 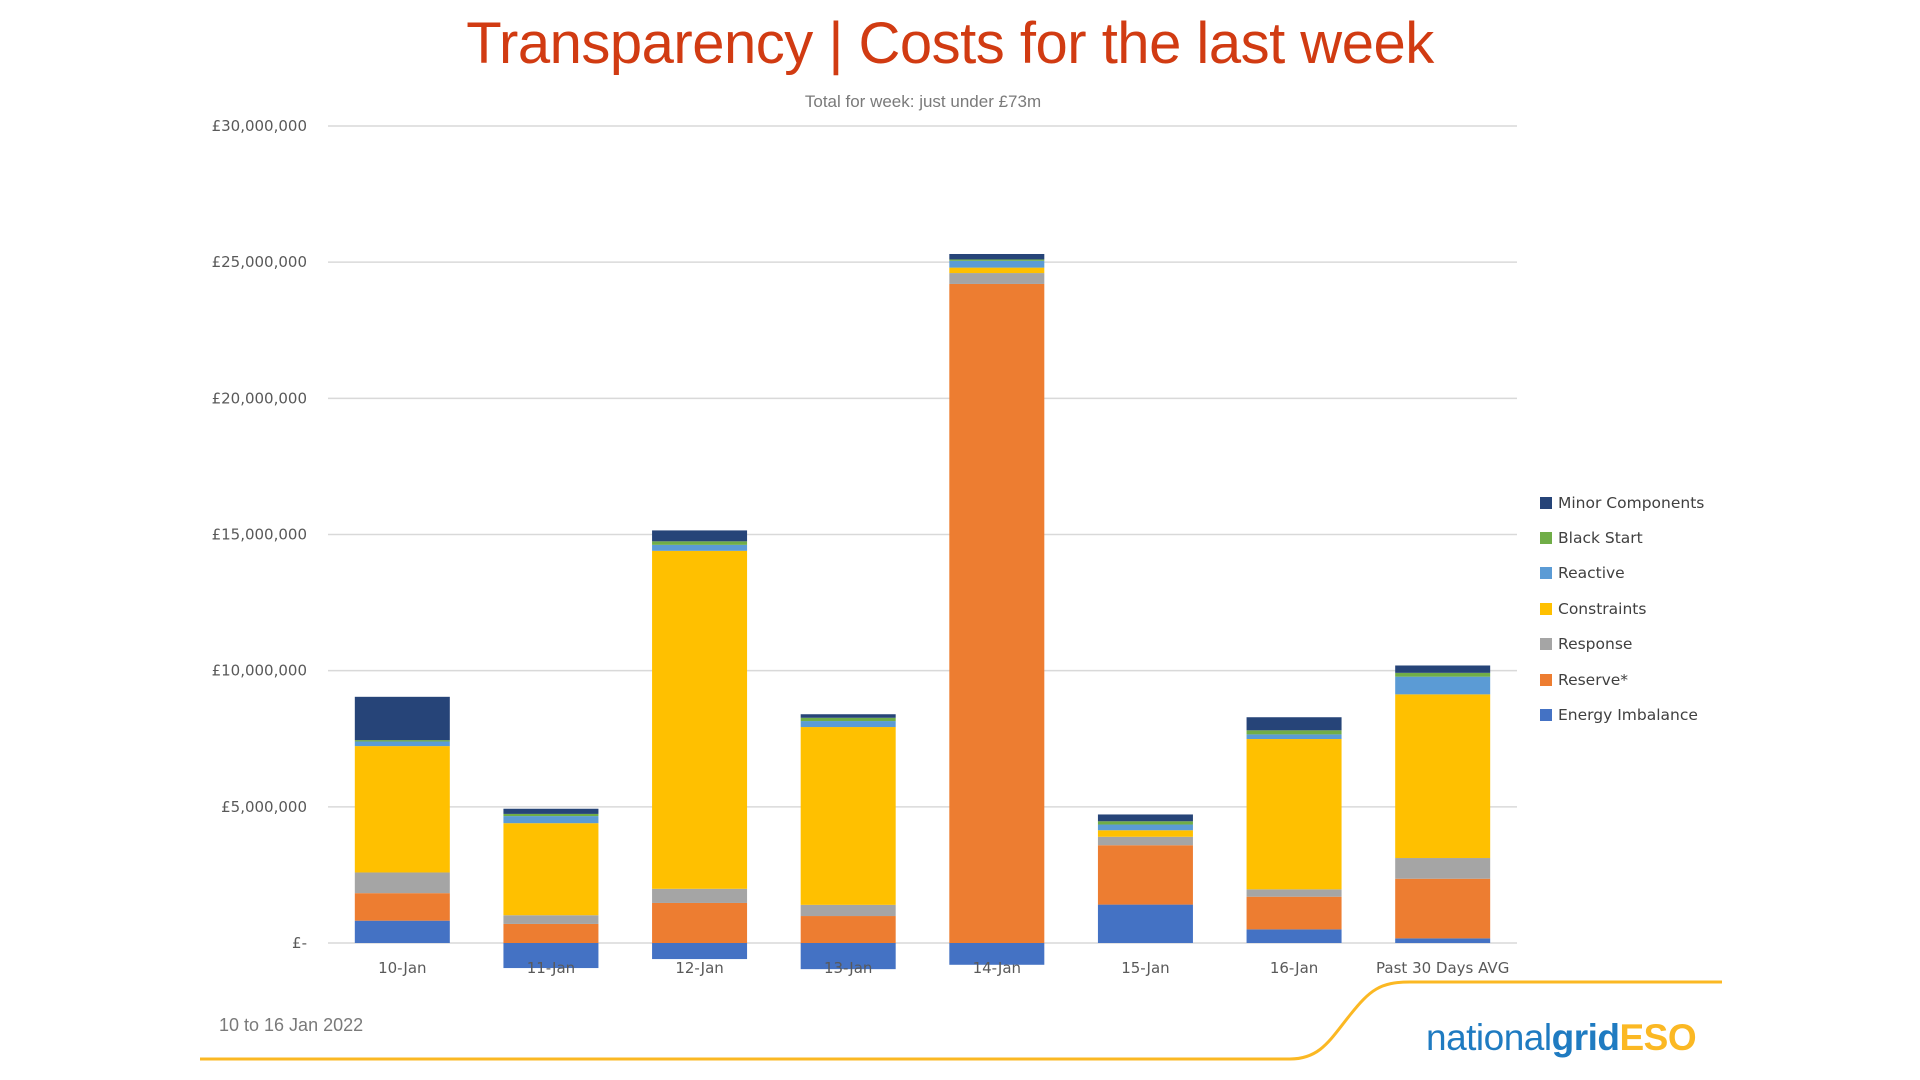 I want to click on legend-item: Minor Components, so click(x=1622, y=502).